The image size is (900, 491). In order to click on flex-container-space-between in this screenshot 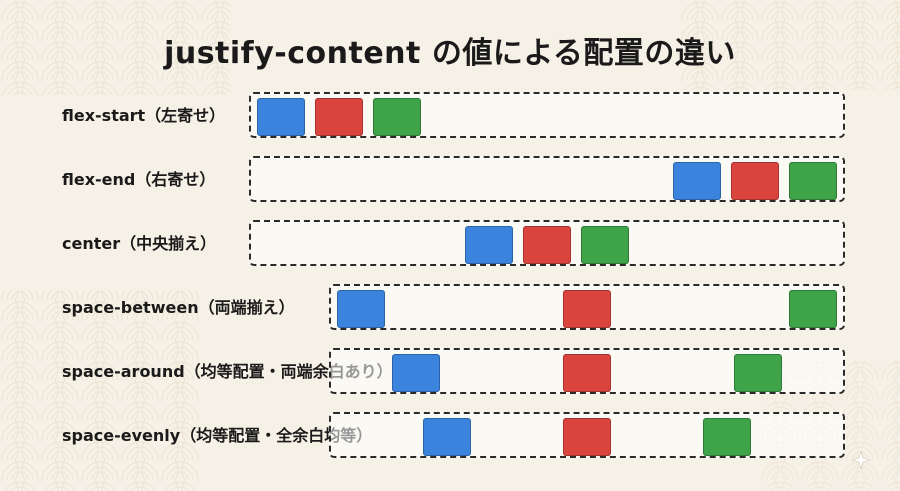, I will do `click(587, 307)`.